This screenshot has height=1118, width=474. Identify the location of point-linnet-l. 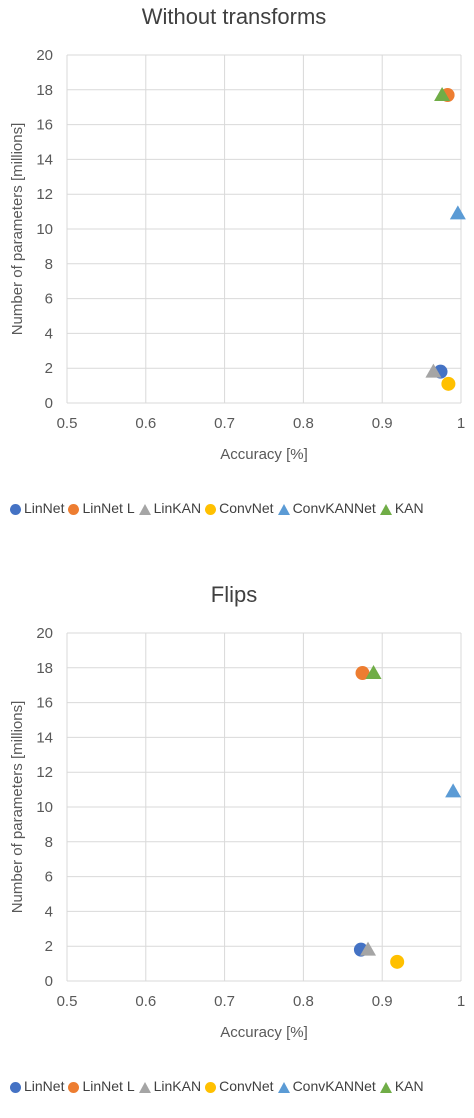
(362, 673).